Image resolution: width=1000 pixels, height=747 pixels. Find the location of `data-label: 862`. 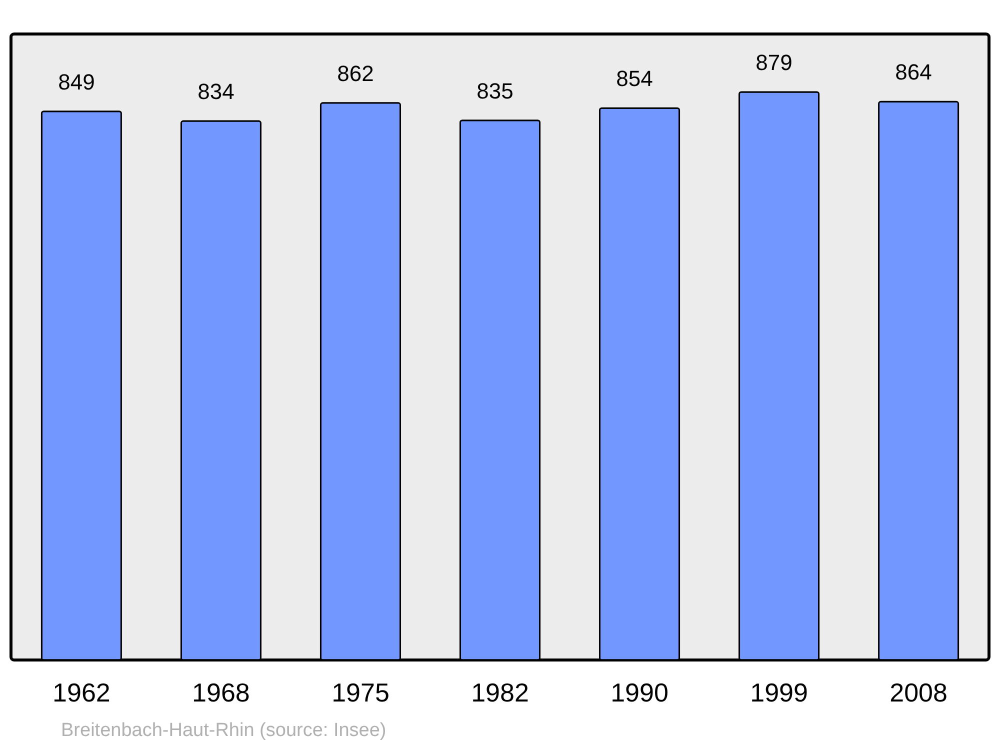

data-label: 862 is located at coordinates (355, 73).